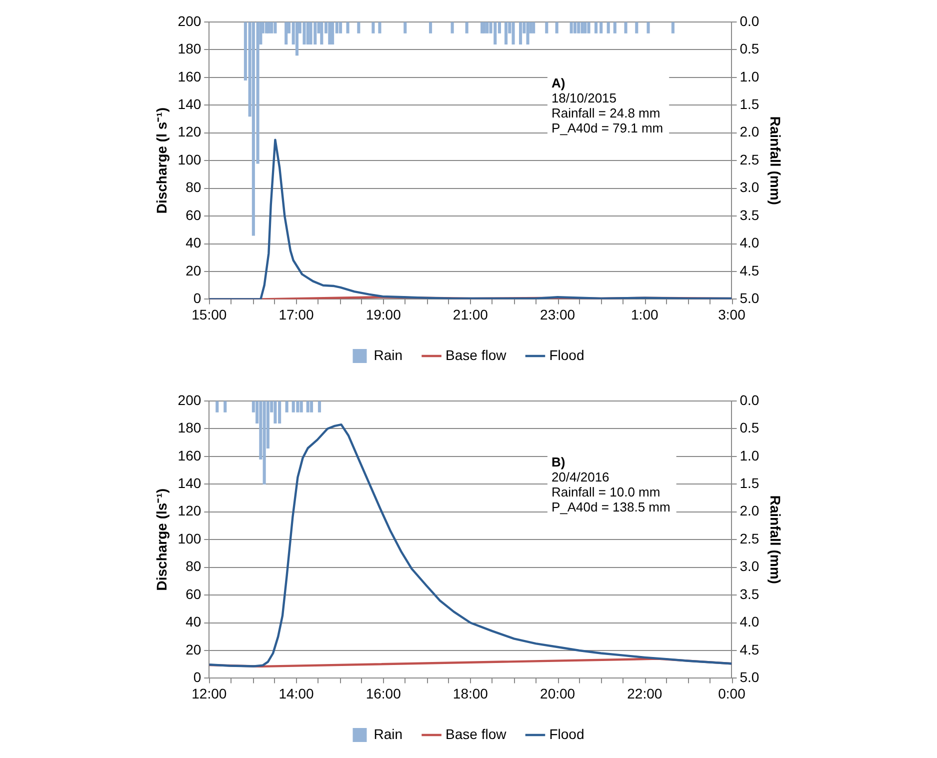  Describe the element at coordinates (194, 214) in the screenshot. I see `y-tick-label: 60` at that location.